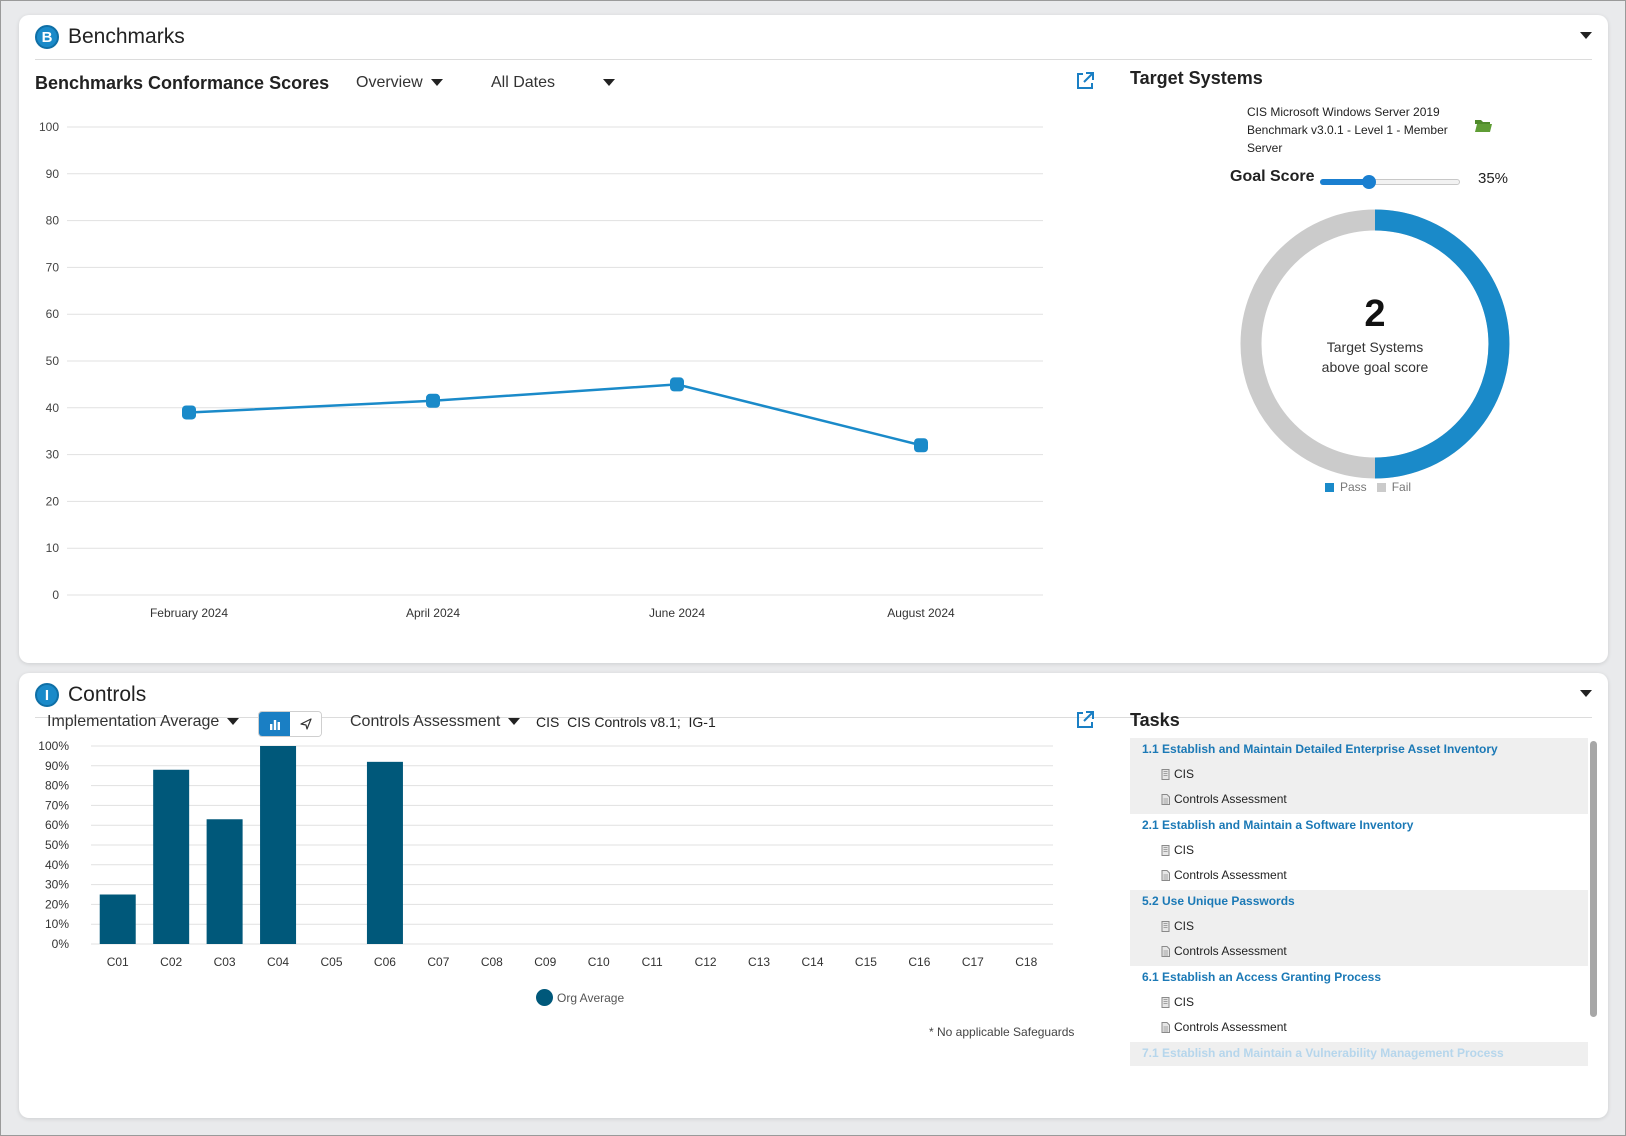 The width and height of the screenshot is (1626, 1136). What do you see at coordinates (973, 962) in the screenshot?
I see `x-tick-label: C17` at bounding box center [973, 962].